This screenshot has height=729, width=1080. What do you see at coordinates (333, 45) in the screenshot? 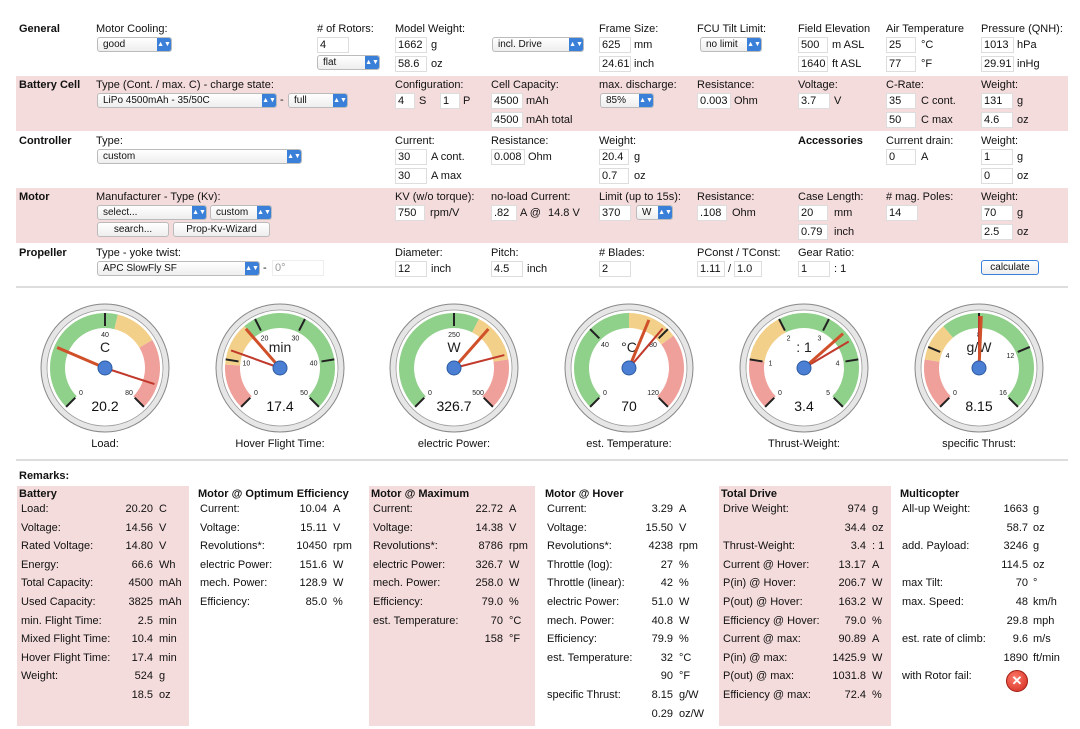
I see `rotors-input: 4` at bounding box center [333, 45].